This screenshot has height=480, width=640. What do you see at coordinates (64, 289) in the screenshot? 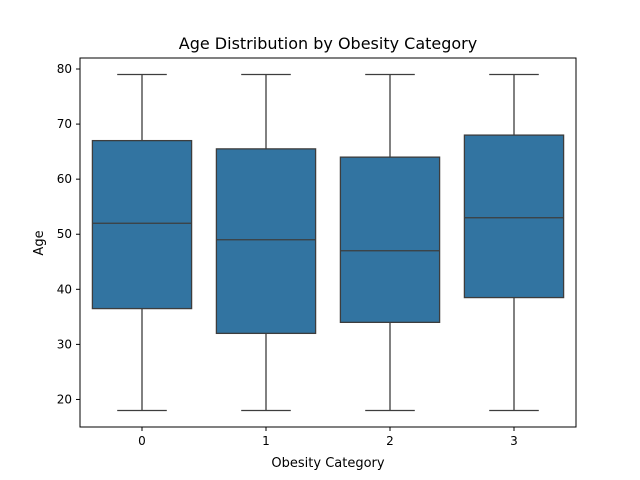
I see `y-tick-label: 40` at bounding box center [64, 289].